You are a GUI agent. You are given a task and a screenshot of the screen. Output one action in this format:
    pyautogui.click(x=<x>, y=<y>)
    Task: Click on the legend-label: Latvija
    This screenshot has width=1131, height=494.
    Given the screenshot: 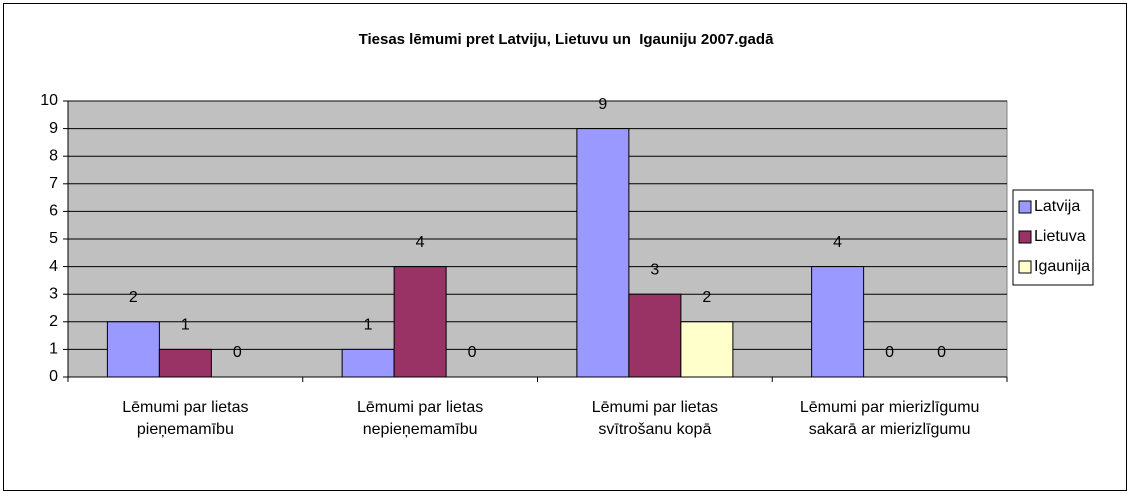 What is the action you would take?
    pyautogui.click(x=1057, y=206)
    